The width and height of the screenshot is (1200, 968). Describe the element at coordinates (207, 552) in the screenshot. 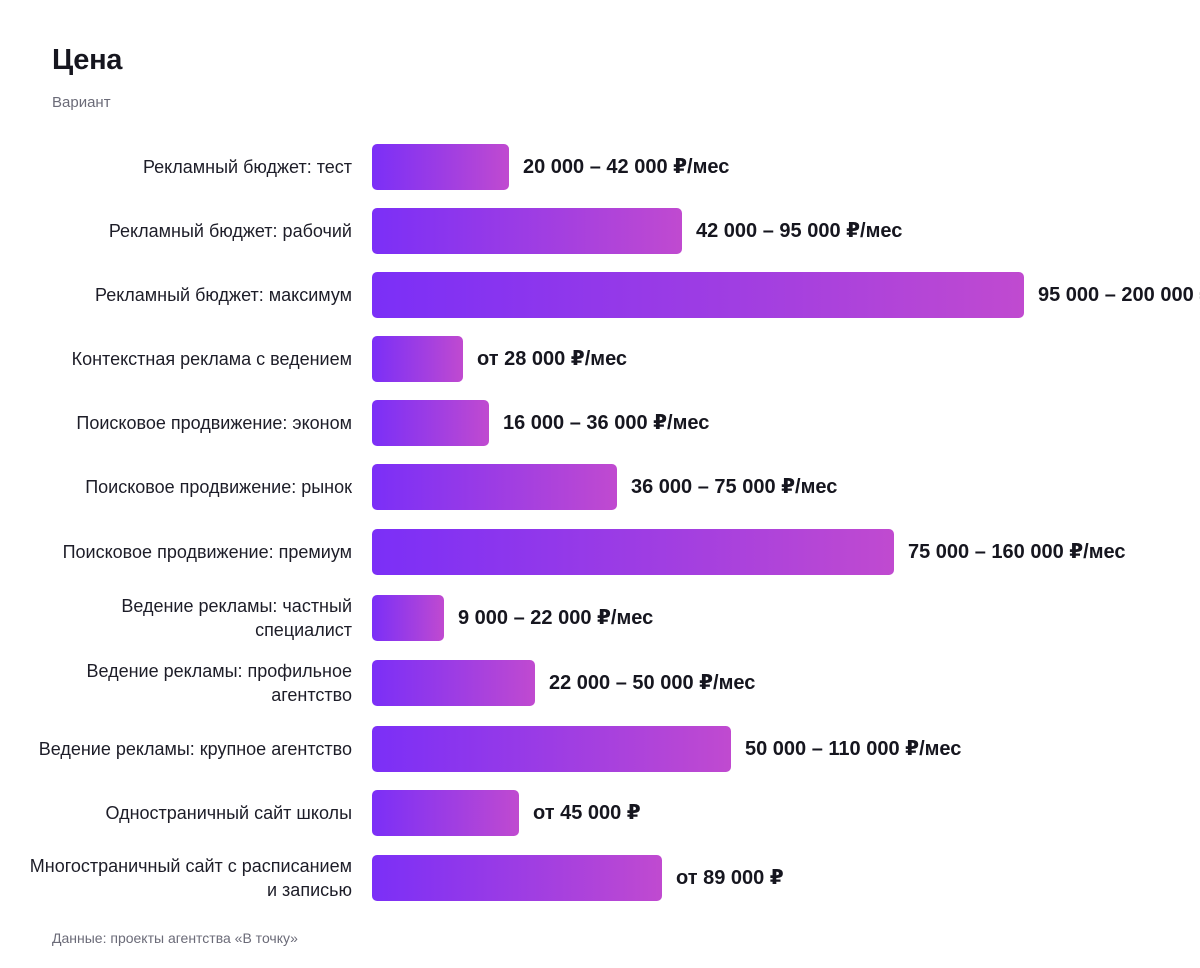

I see `category-label: Поисковое продвижение: премиум` at that location.